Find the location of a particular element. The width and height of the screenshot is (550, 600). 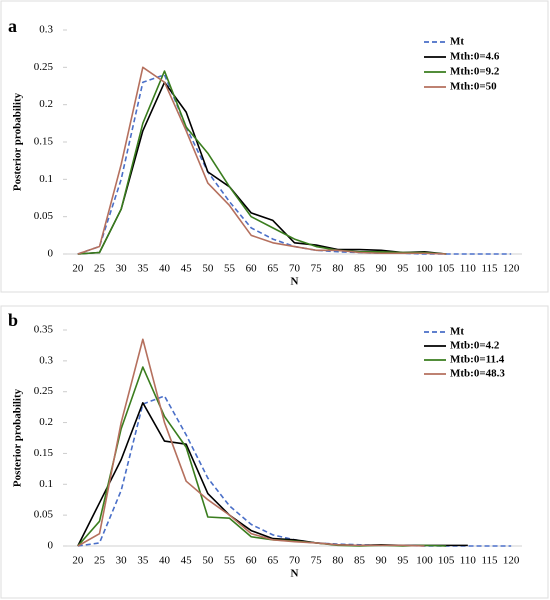

legend-label: Mth:0=9.2 is located at coordinates (475, 72).